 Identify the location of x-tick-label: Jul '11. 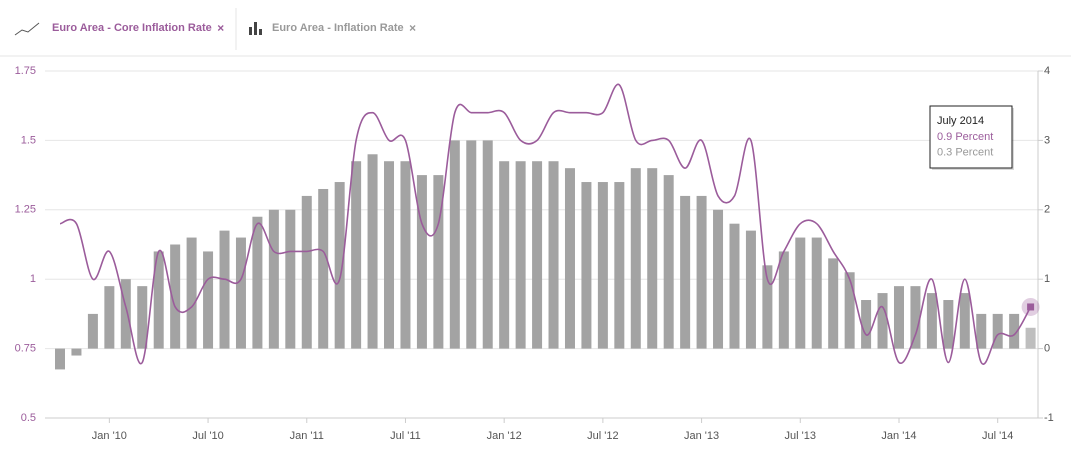
(405, 436).